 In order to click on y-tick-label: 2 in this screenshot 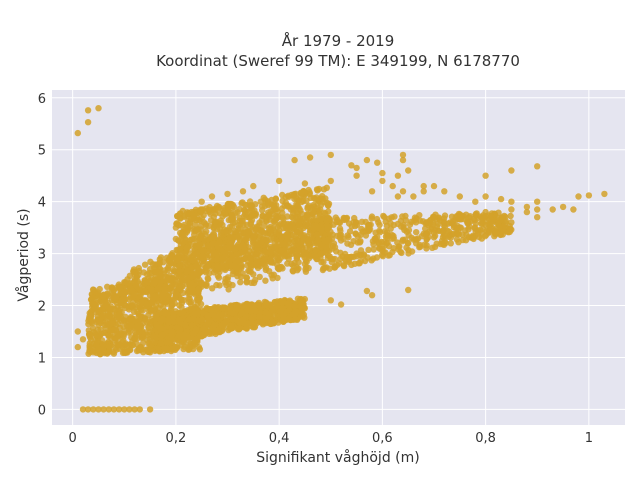, I will do `click(42, 307)`.